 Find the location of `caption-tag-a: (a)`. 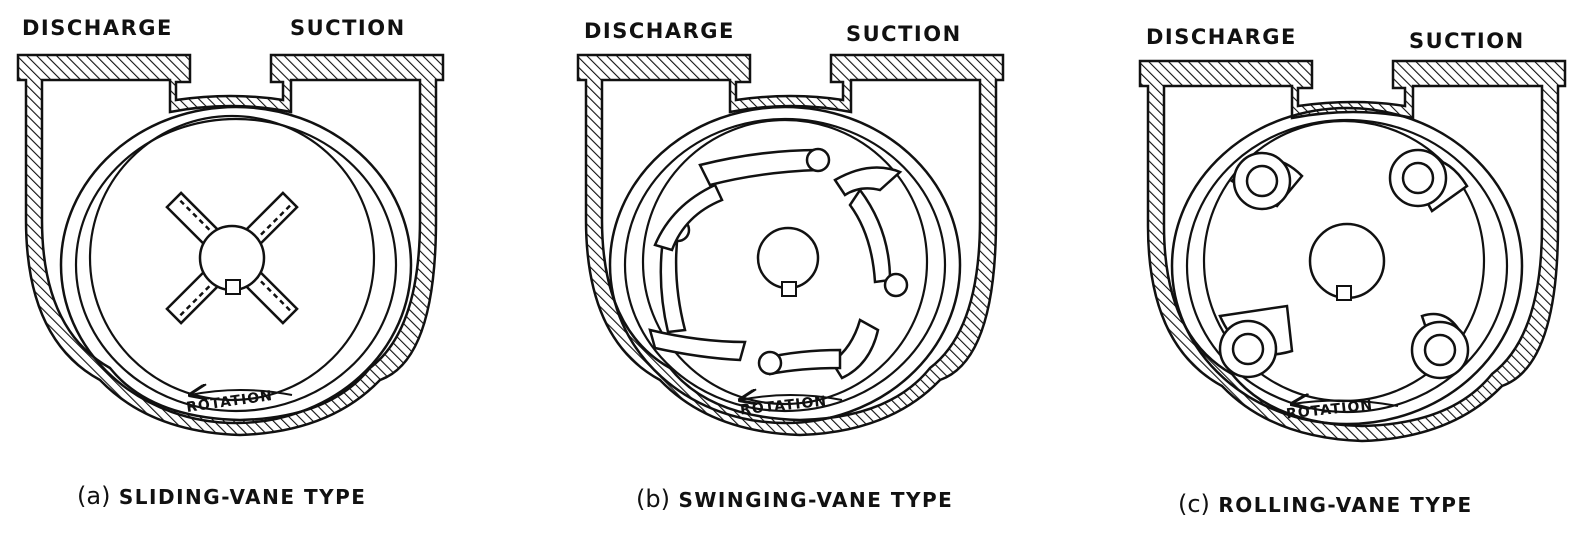

caption-tag-a: (a) is located at coordinates (94, 496).